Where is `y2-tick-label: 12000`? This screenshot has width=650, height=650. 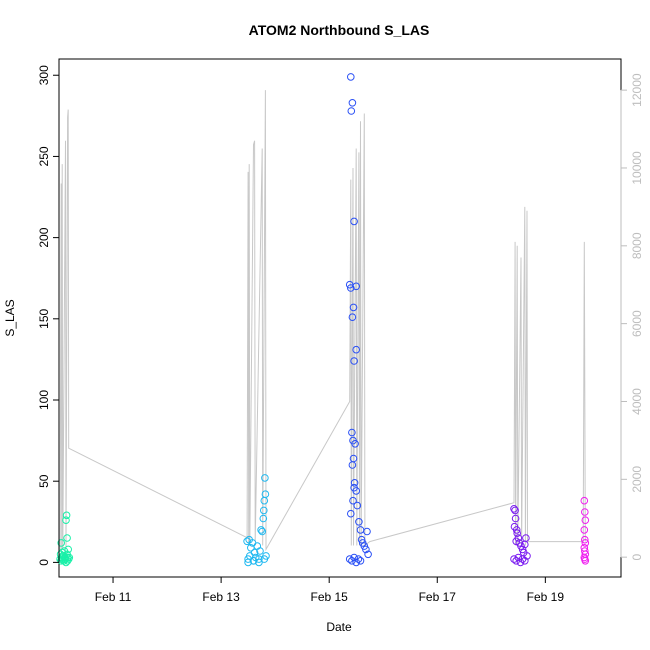 y2-tick-label: 12000 is located at coordinates (637, 90).